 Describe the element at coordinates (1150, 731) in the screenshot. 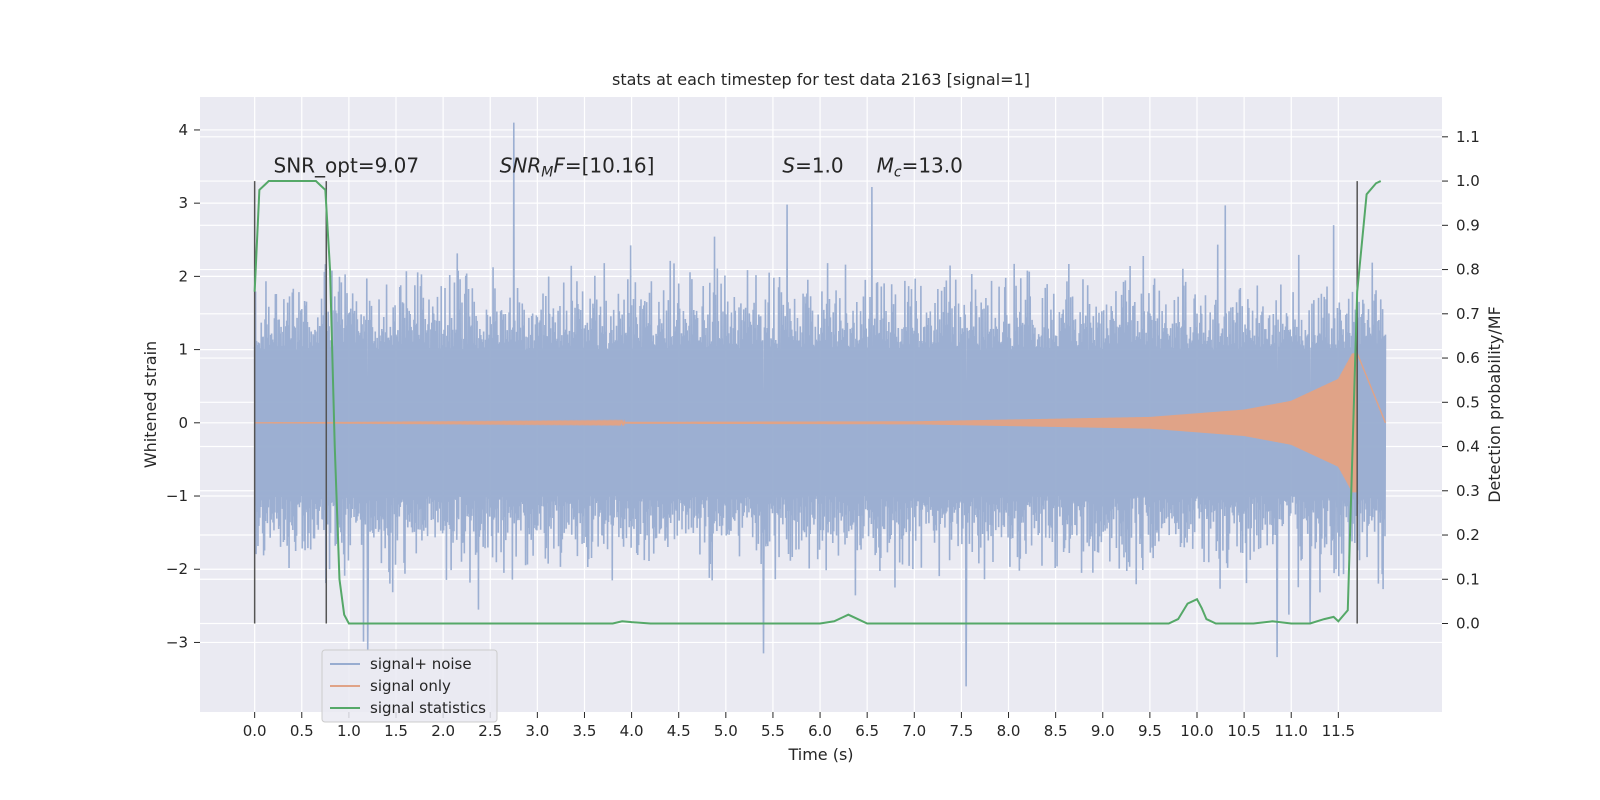

I see `x-tick-label-19: 9.5` at that location.